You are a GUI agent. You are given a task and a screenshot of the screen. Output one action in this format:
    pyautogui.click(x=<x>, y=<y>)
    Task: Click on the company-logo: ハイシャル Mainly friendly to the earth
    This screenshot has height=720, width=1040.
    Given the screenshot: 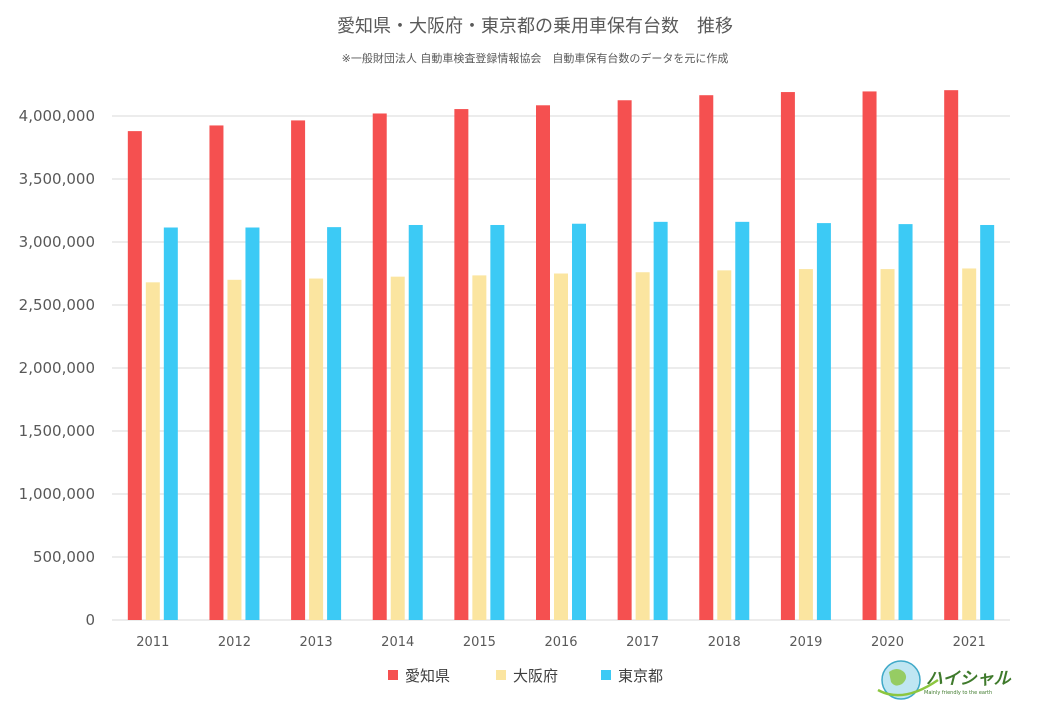 What is the action you would take?
    pyautogui.click(x=944, y=680)
    